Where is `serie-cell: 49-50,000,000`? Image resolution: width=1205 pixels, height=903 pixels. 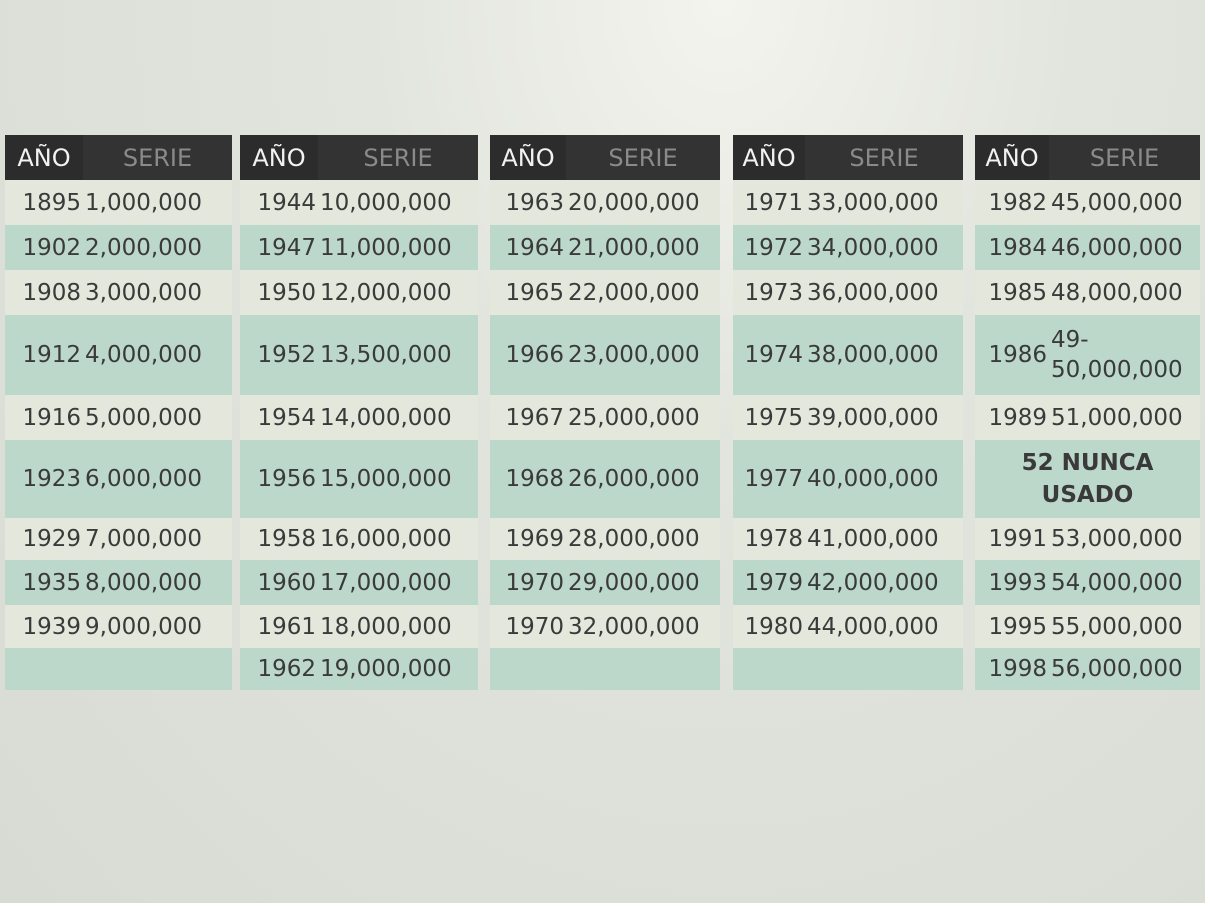
serie-cell: 49-50,000,000 is located at coordinates (1124, 355).